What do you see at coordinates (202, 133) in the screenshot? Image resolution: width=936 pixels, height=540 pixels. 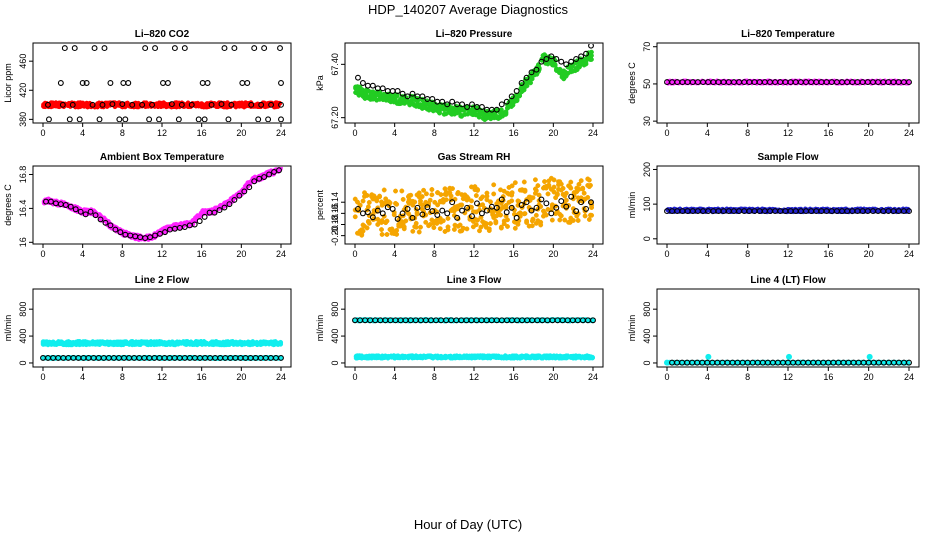 I see `x-tick-label: 16` at bounding box center [202, 133].